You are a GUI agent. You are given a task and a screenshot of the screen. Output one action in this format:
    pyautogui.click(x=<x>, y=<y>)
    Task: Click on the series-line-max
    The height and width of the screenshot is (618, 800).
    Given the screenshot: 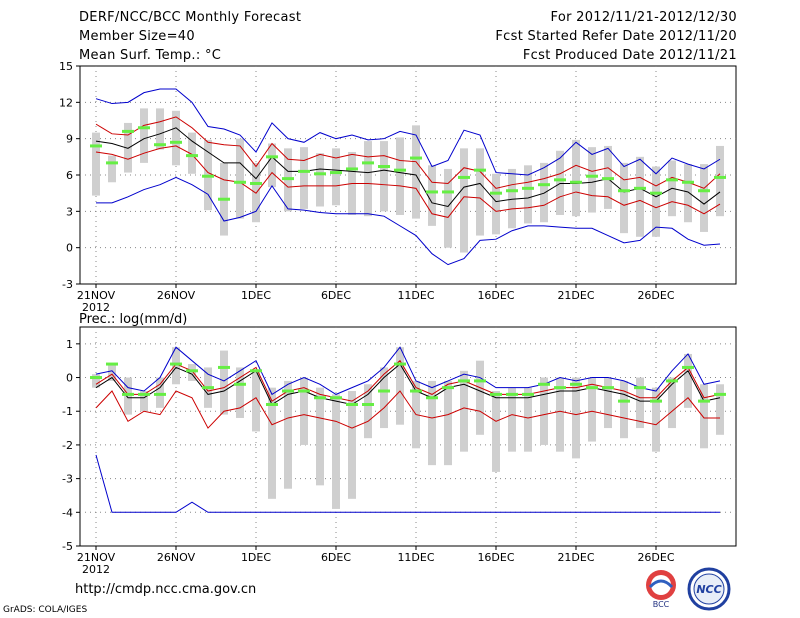 What is the action you would take?
    pyautogui.click(x=408, y=371)
    